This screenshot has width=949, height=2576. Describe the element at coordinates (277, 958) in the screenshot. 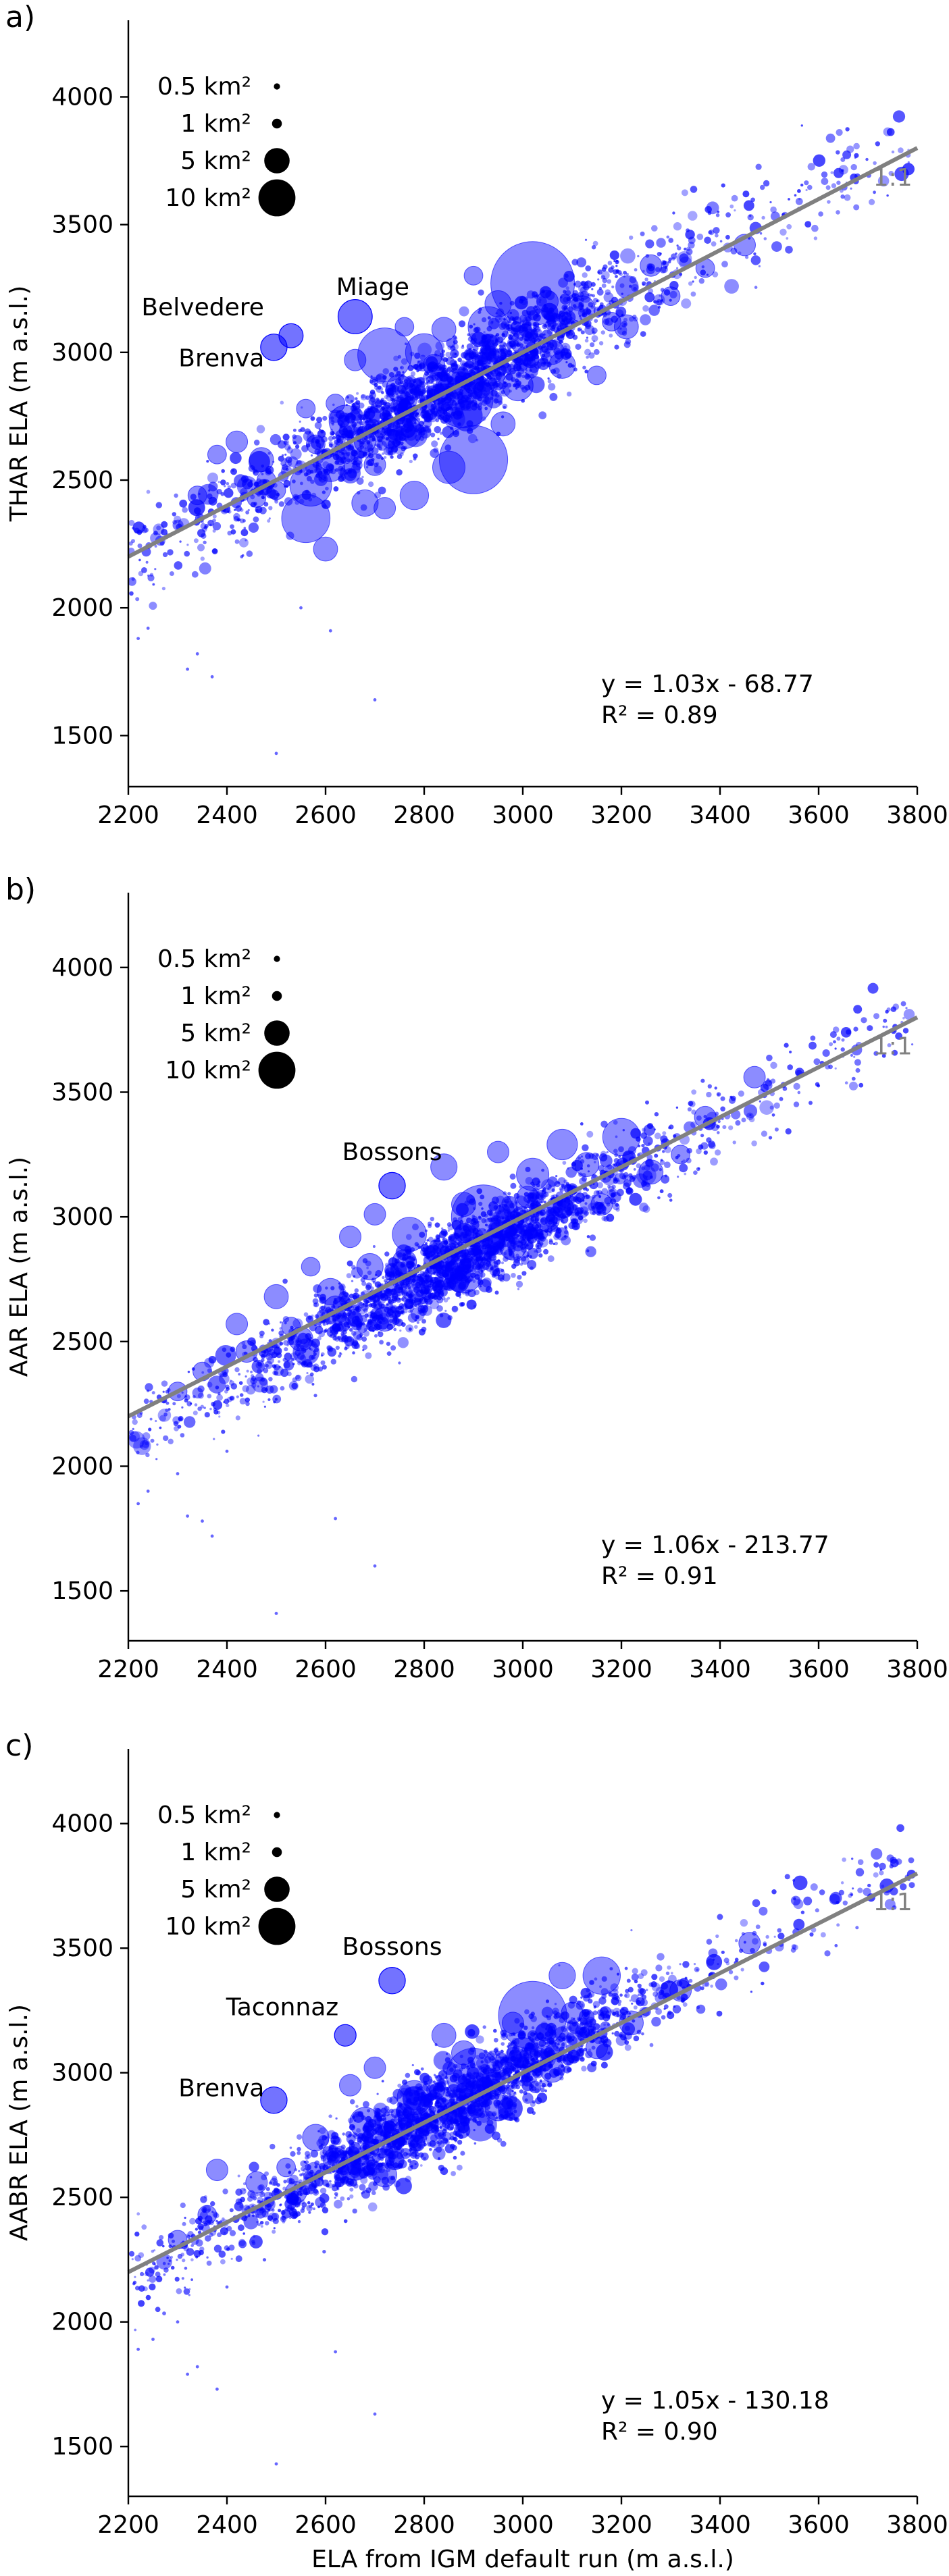

I see `legend-marker` at that location.